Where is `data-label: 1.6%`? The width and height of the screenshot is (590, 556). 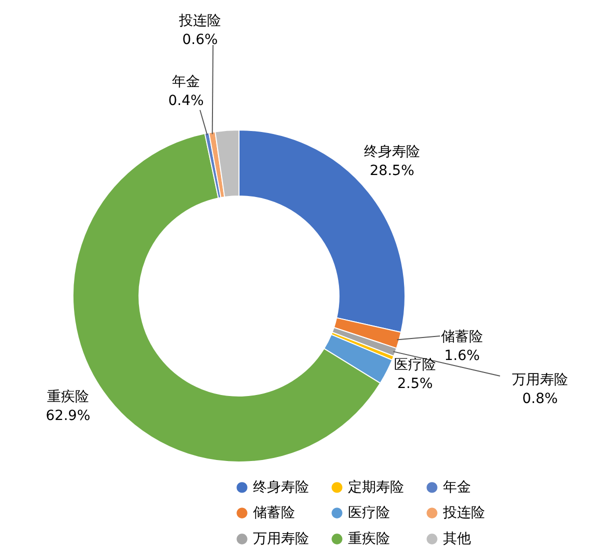 data-label: 1.6% is located at coordinates (462, 356).